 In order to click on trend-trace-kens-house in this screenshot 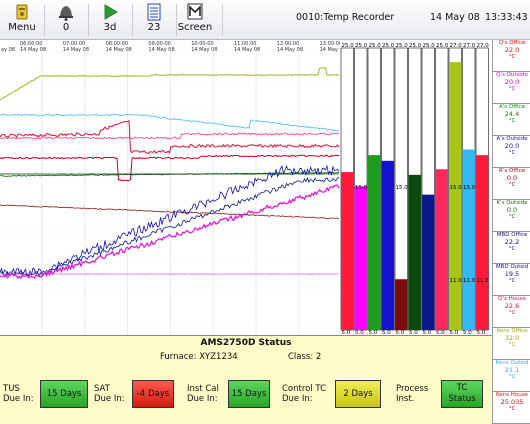, I will do `click(170, 168)`.